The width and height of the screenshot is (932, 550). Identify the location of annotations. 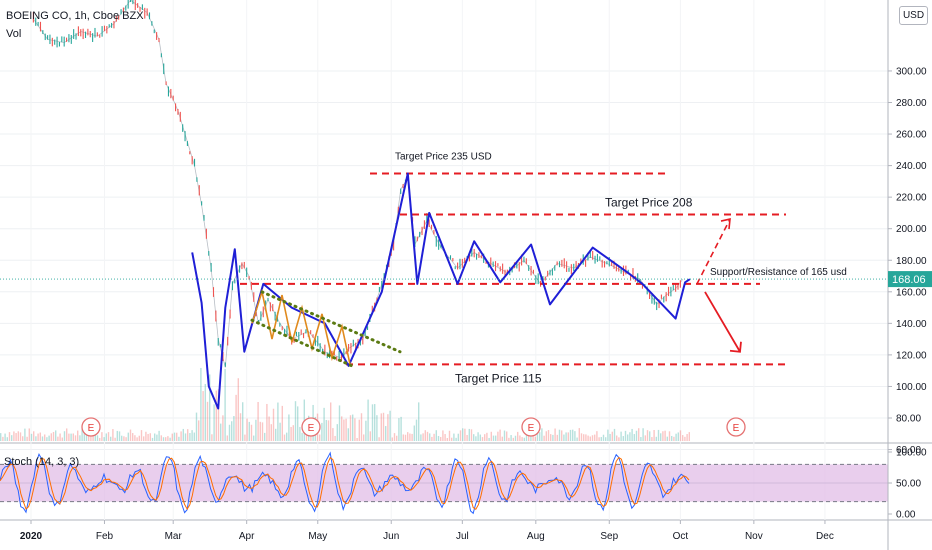
(326, 329).